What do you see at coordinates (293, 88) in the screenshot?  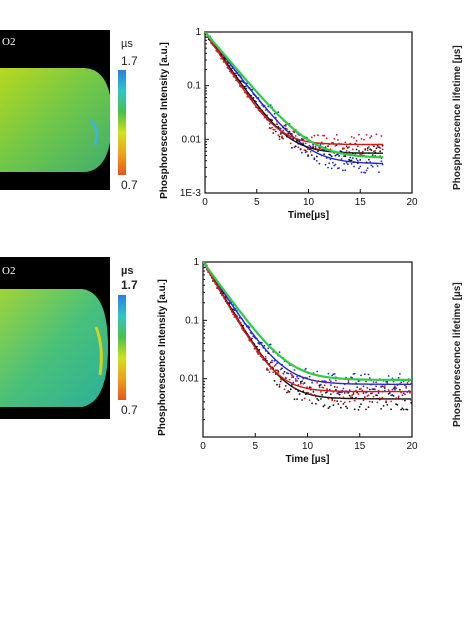 I see `series-line-red` at bounding box center [293, 88].